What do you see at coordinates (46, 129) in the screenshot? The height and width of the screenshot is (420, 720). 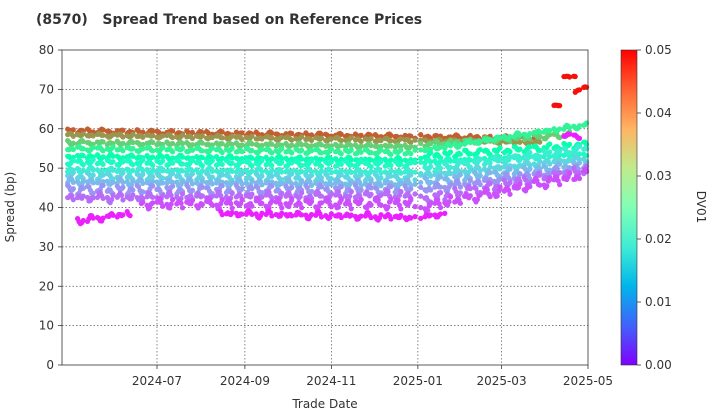 I see `y-tick-label: 60` at bounding box center [46, 129].